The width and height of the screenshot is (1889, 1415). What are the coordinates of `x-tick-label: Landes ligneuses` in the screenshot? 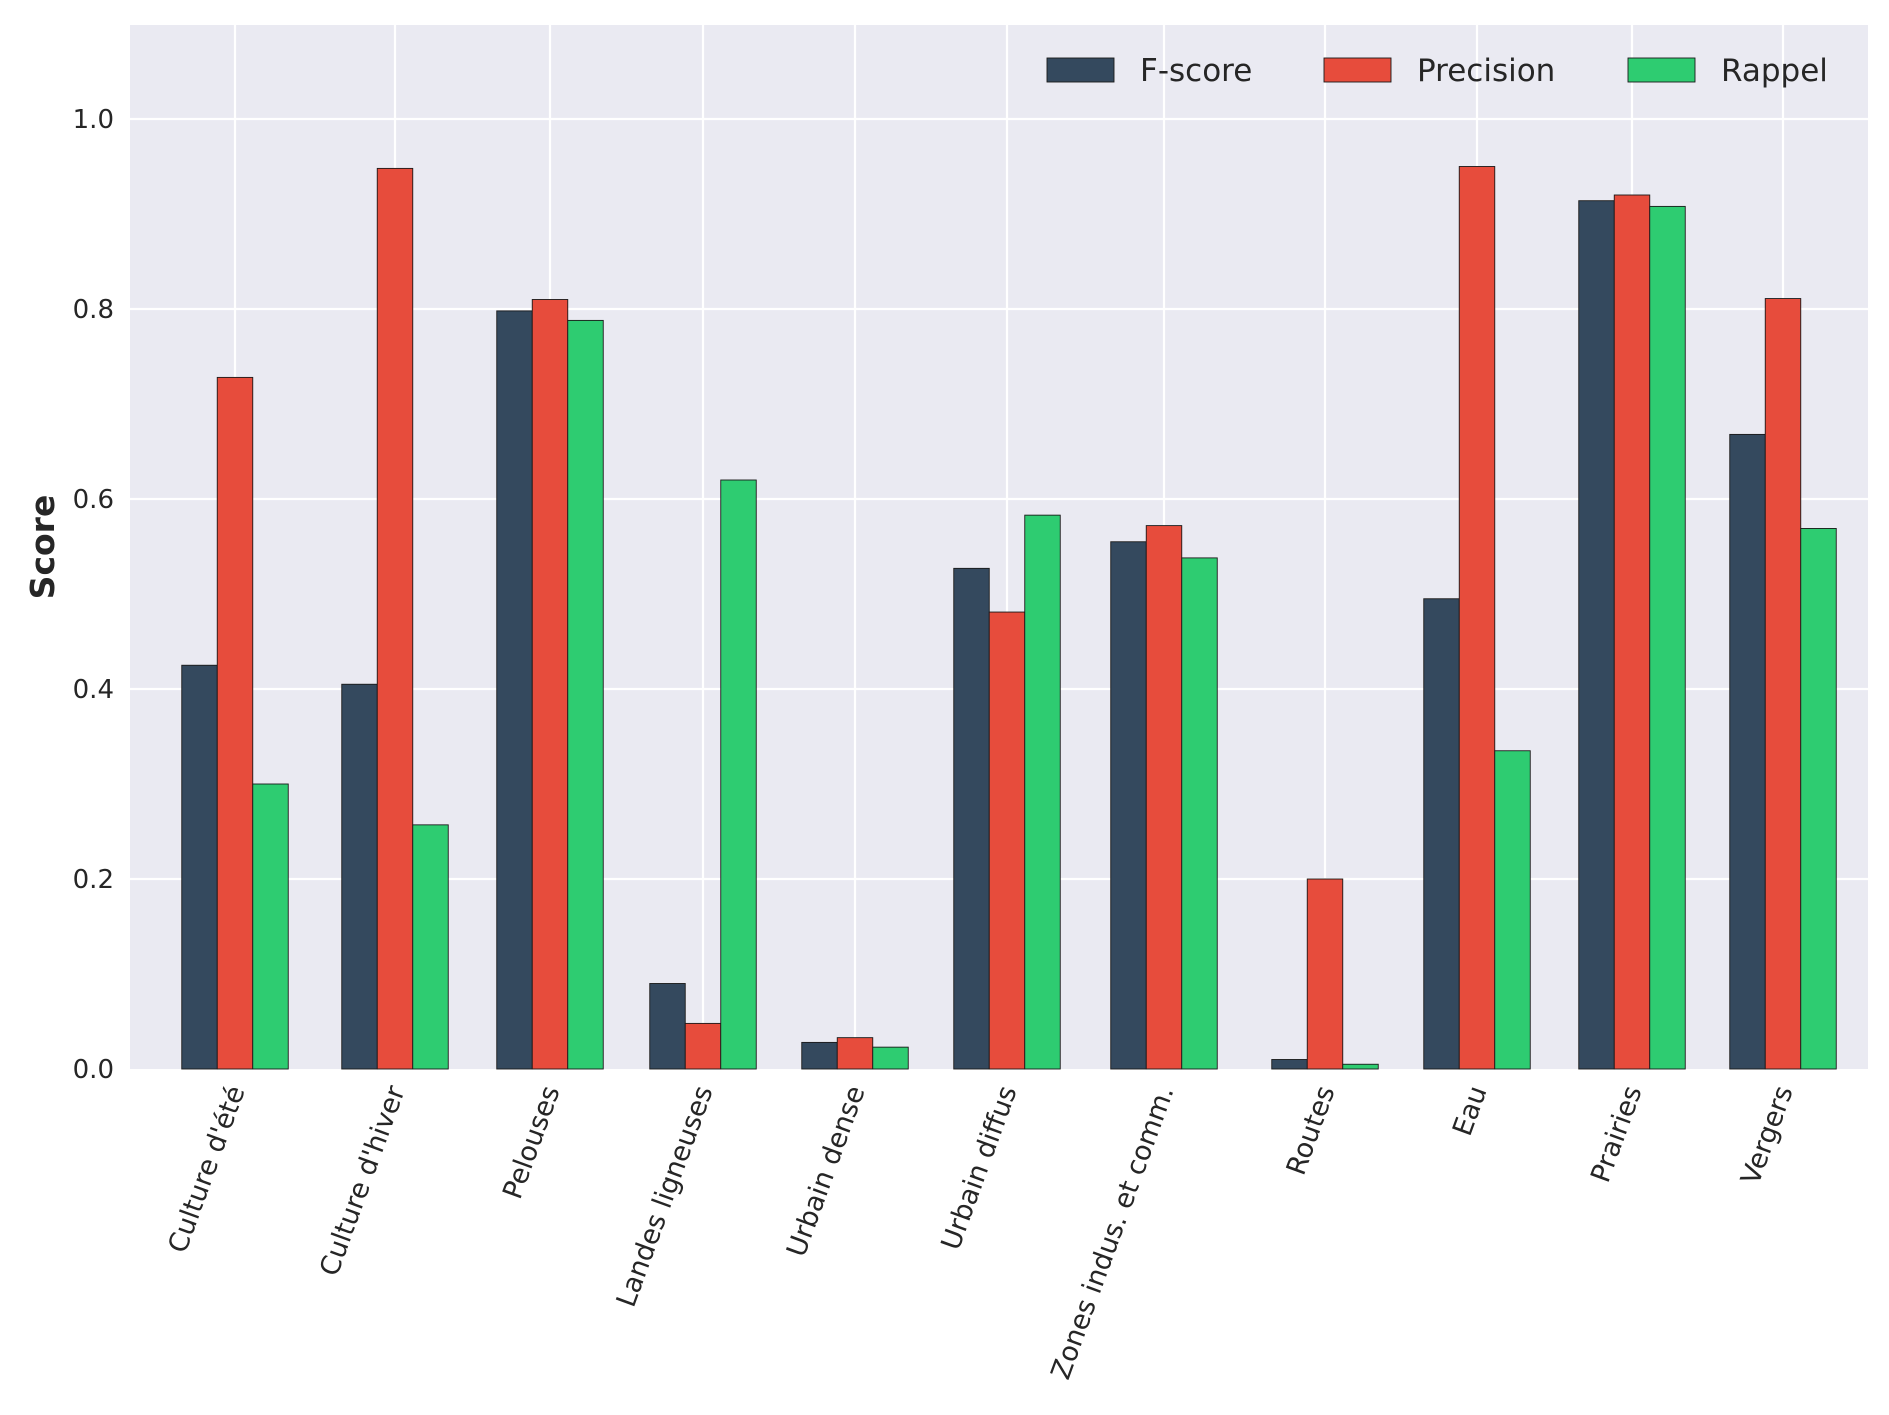 It's located at (665, 1196).